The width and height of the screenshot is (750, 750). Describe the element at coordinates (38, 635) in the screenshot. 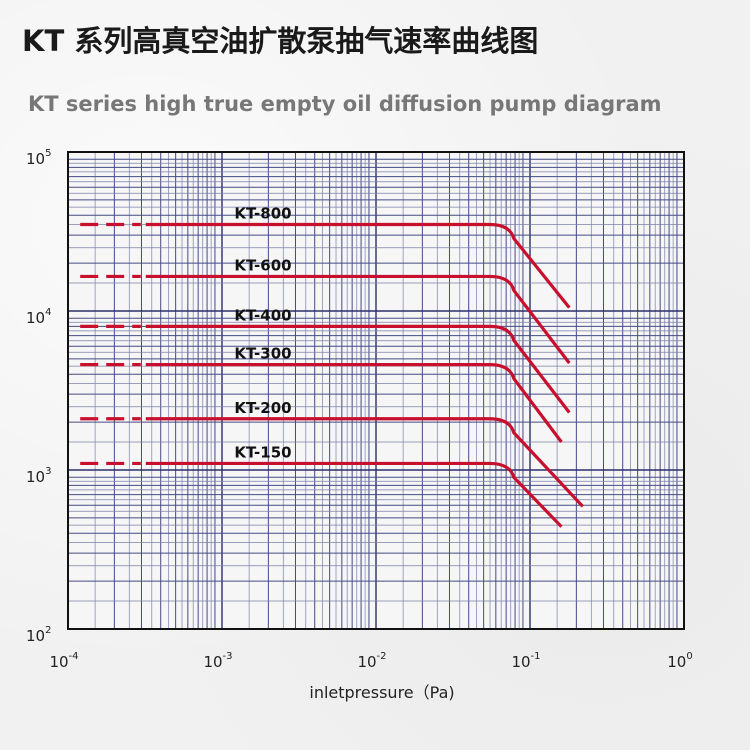

I see `y-tick-label: 10²` at that location.